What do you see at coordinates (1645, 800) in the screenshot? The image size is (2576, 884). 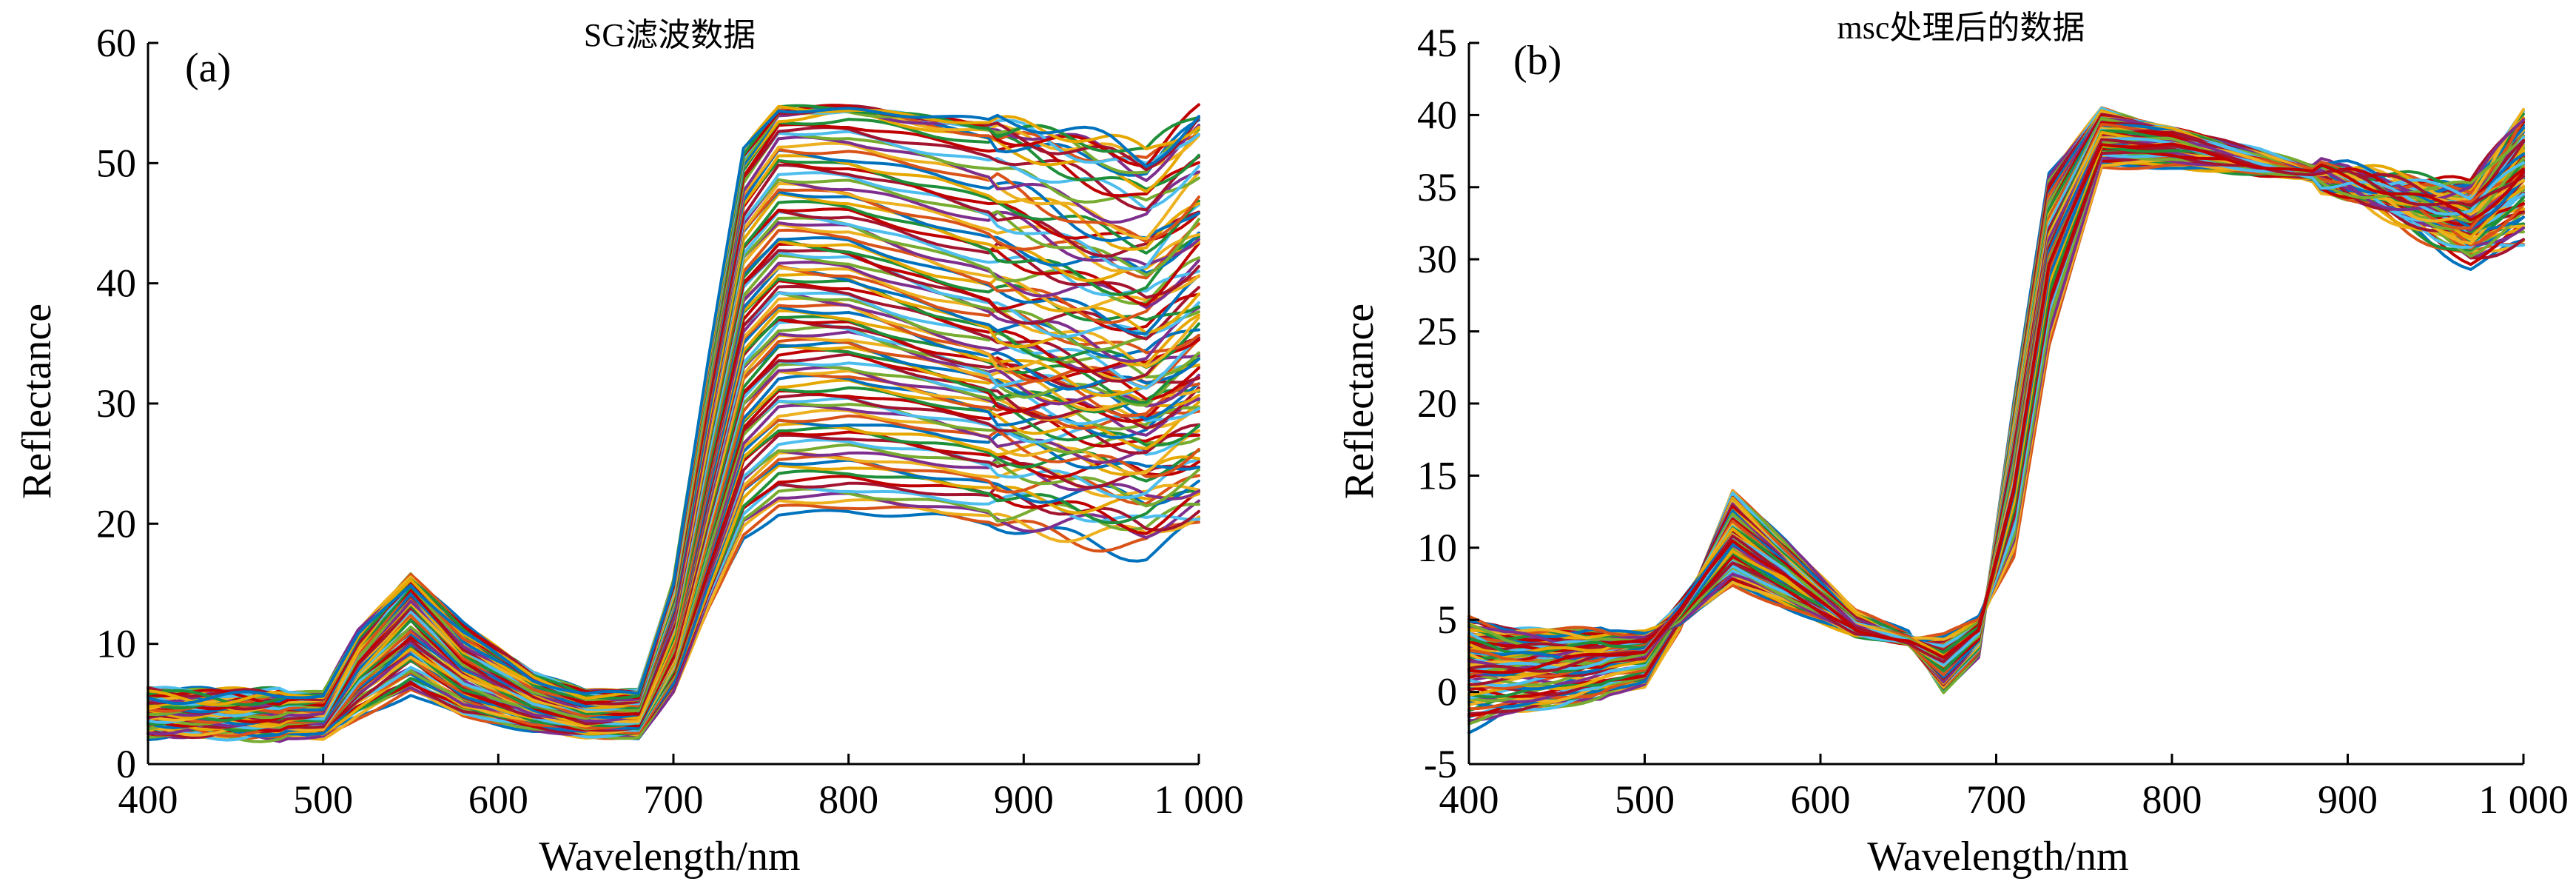 I see `panel-b-x-tick-label: 500` at bounding box center [1645, 800].